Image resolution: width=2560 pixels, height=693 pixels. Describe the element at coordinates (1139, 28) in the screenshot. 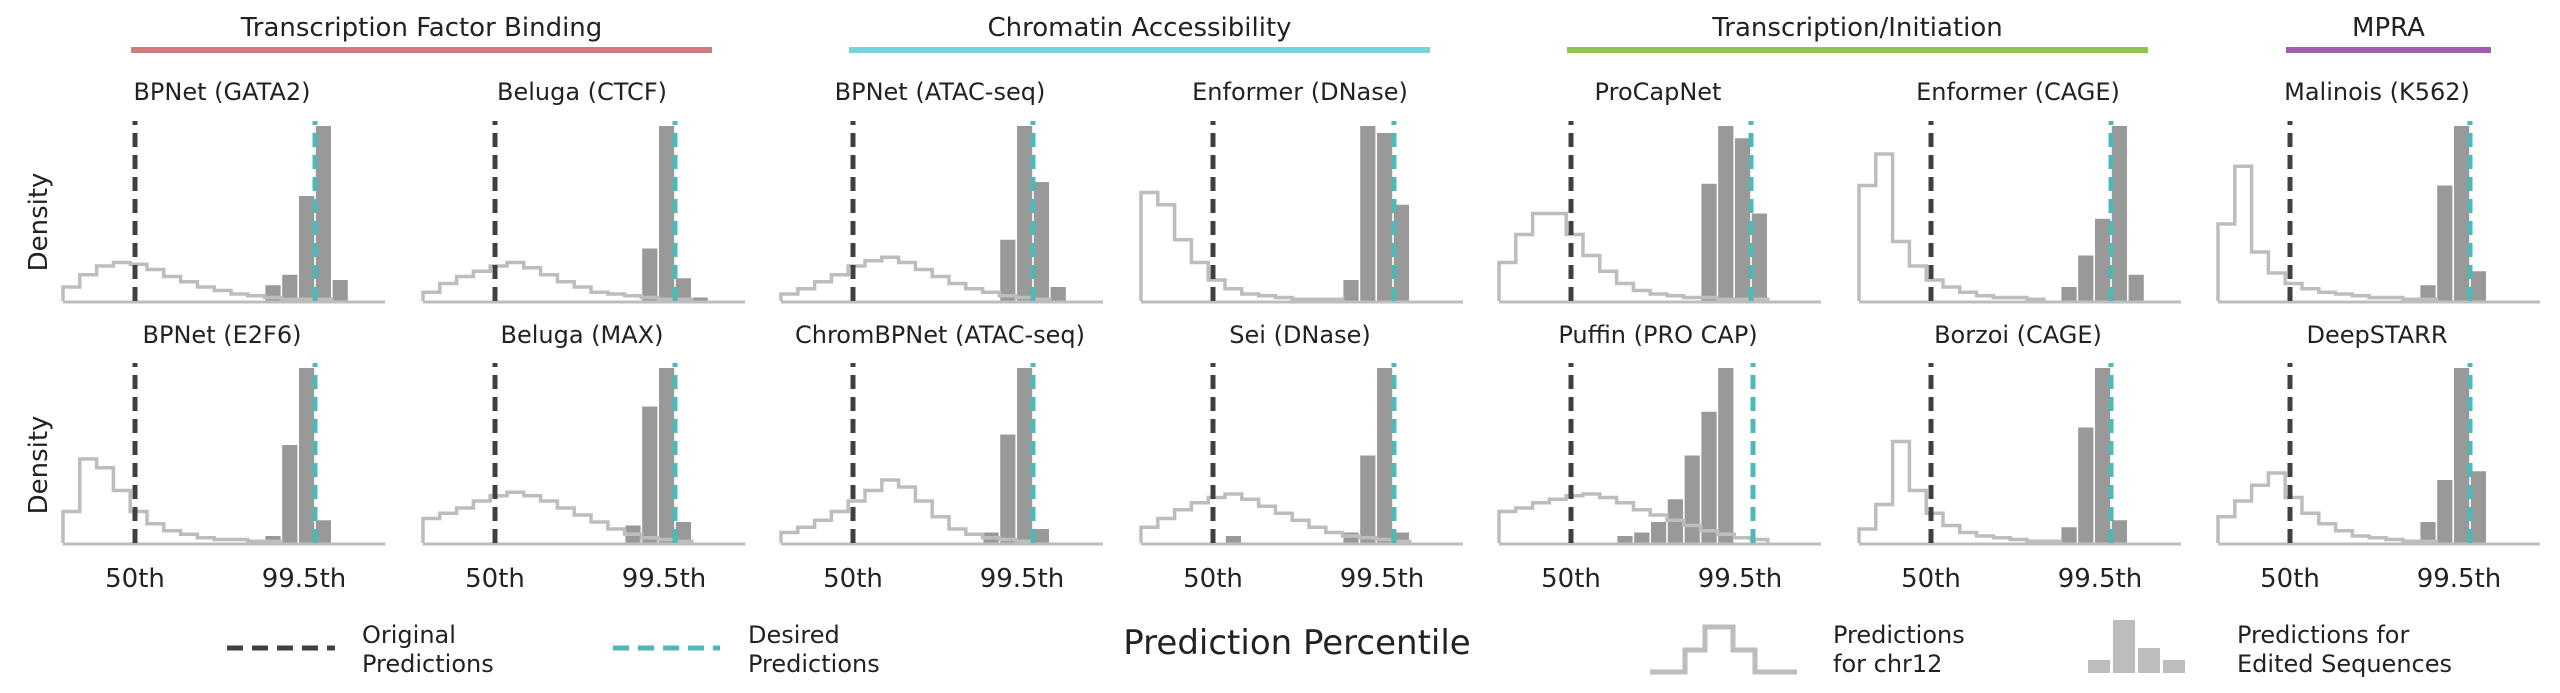

I see `group-title-1: Chromatin Accessibility` at that location.